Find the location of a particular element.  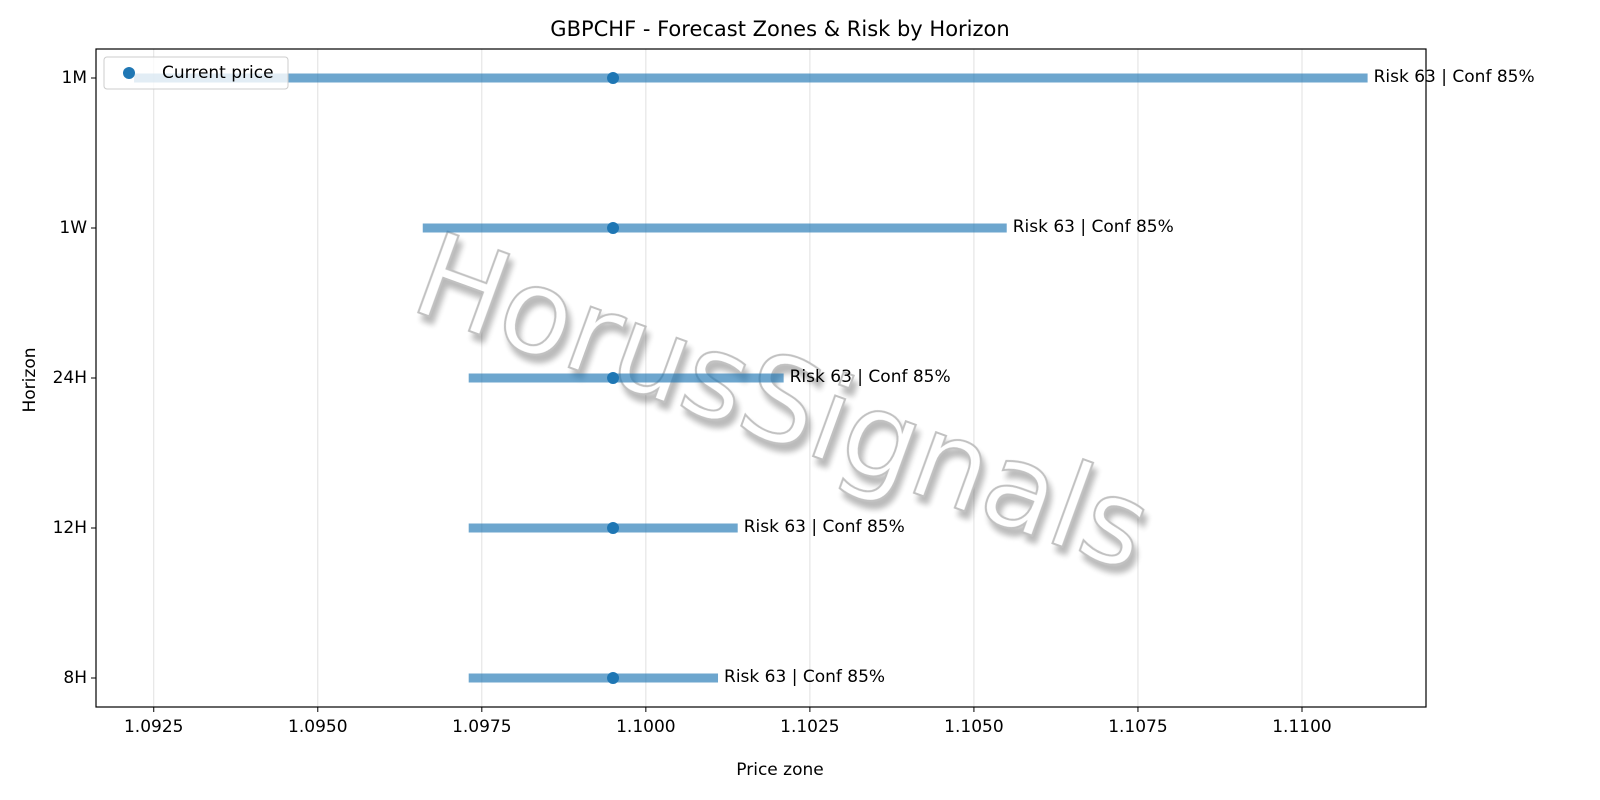

y-tick-label: 24H is located at coordinates (70, 378).